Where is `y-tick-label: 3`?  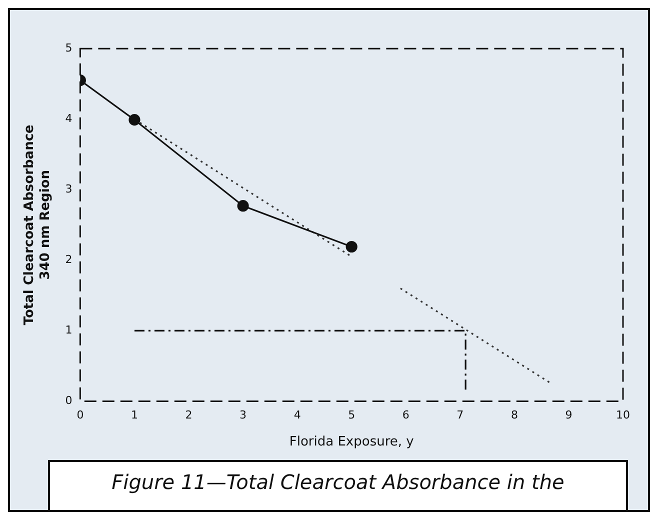
y-tick-label: 3 is located at coordinates (68, 189).